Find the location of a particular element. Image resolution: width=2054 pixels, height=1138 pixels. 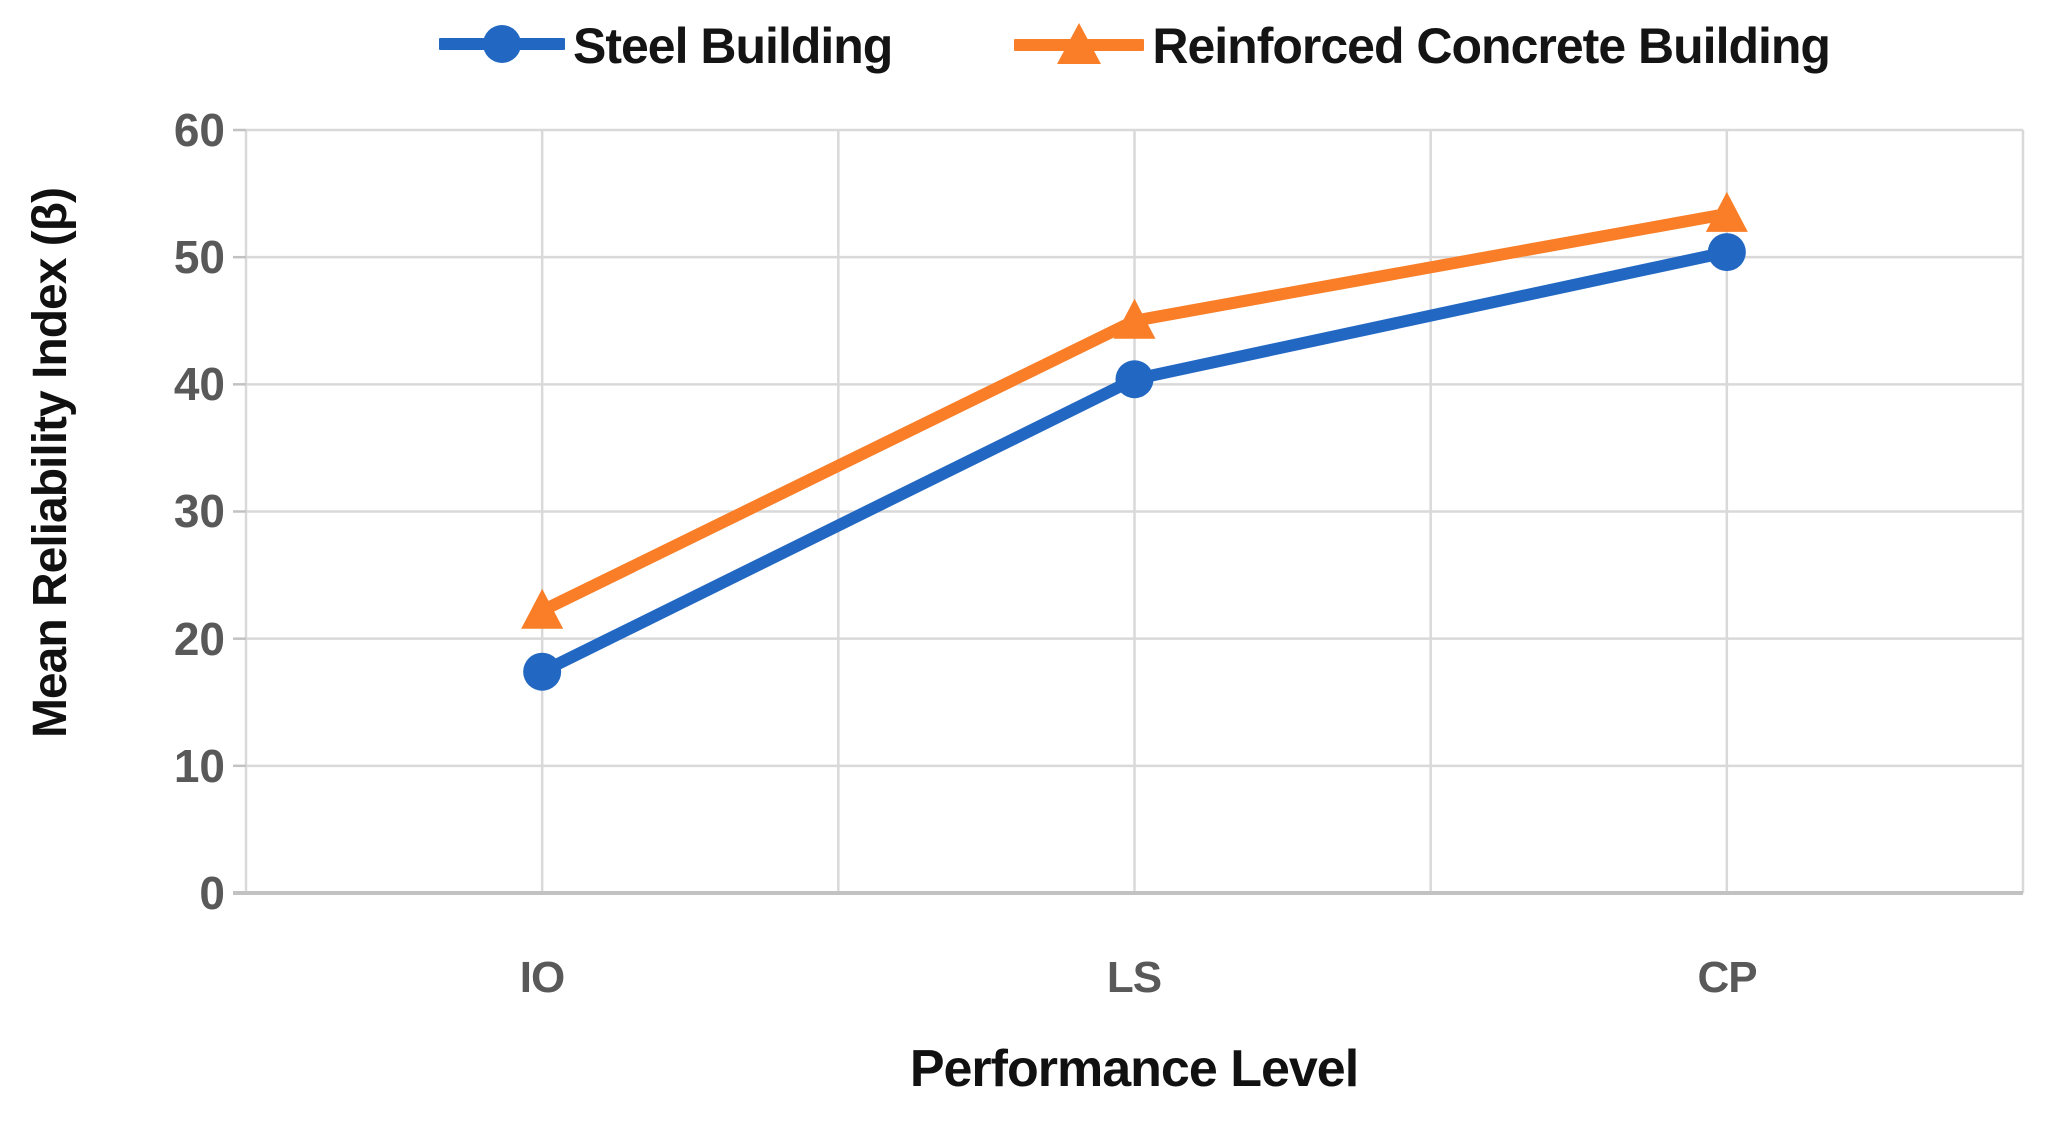

x-tick-ls: LS is located at coordinates (1134, 977).